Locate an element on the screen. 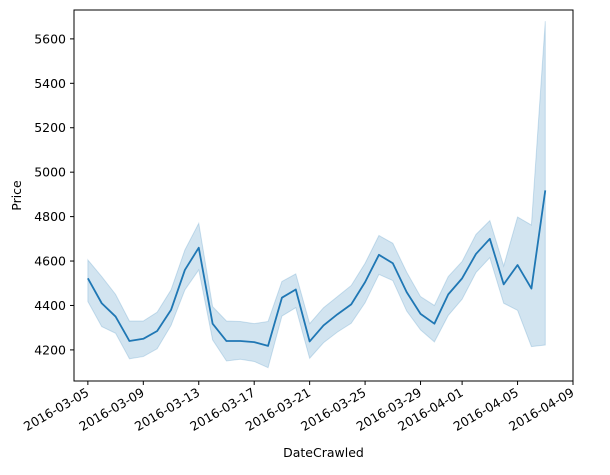 The image size is (610, 475). y-tick-label: 4800 is located at coordinates (50, 216).